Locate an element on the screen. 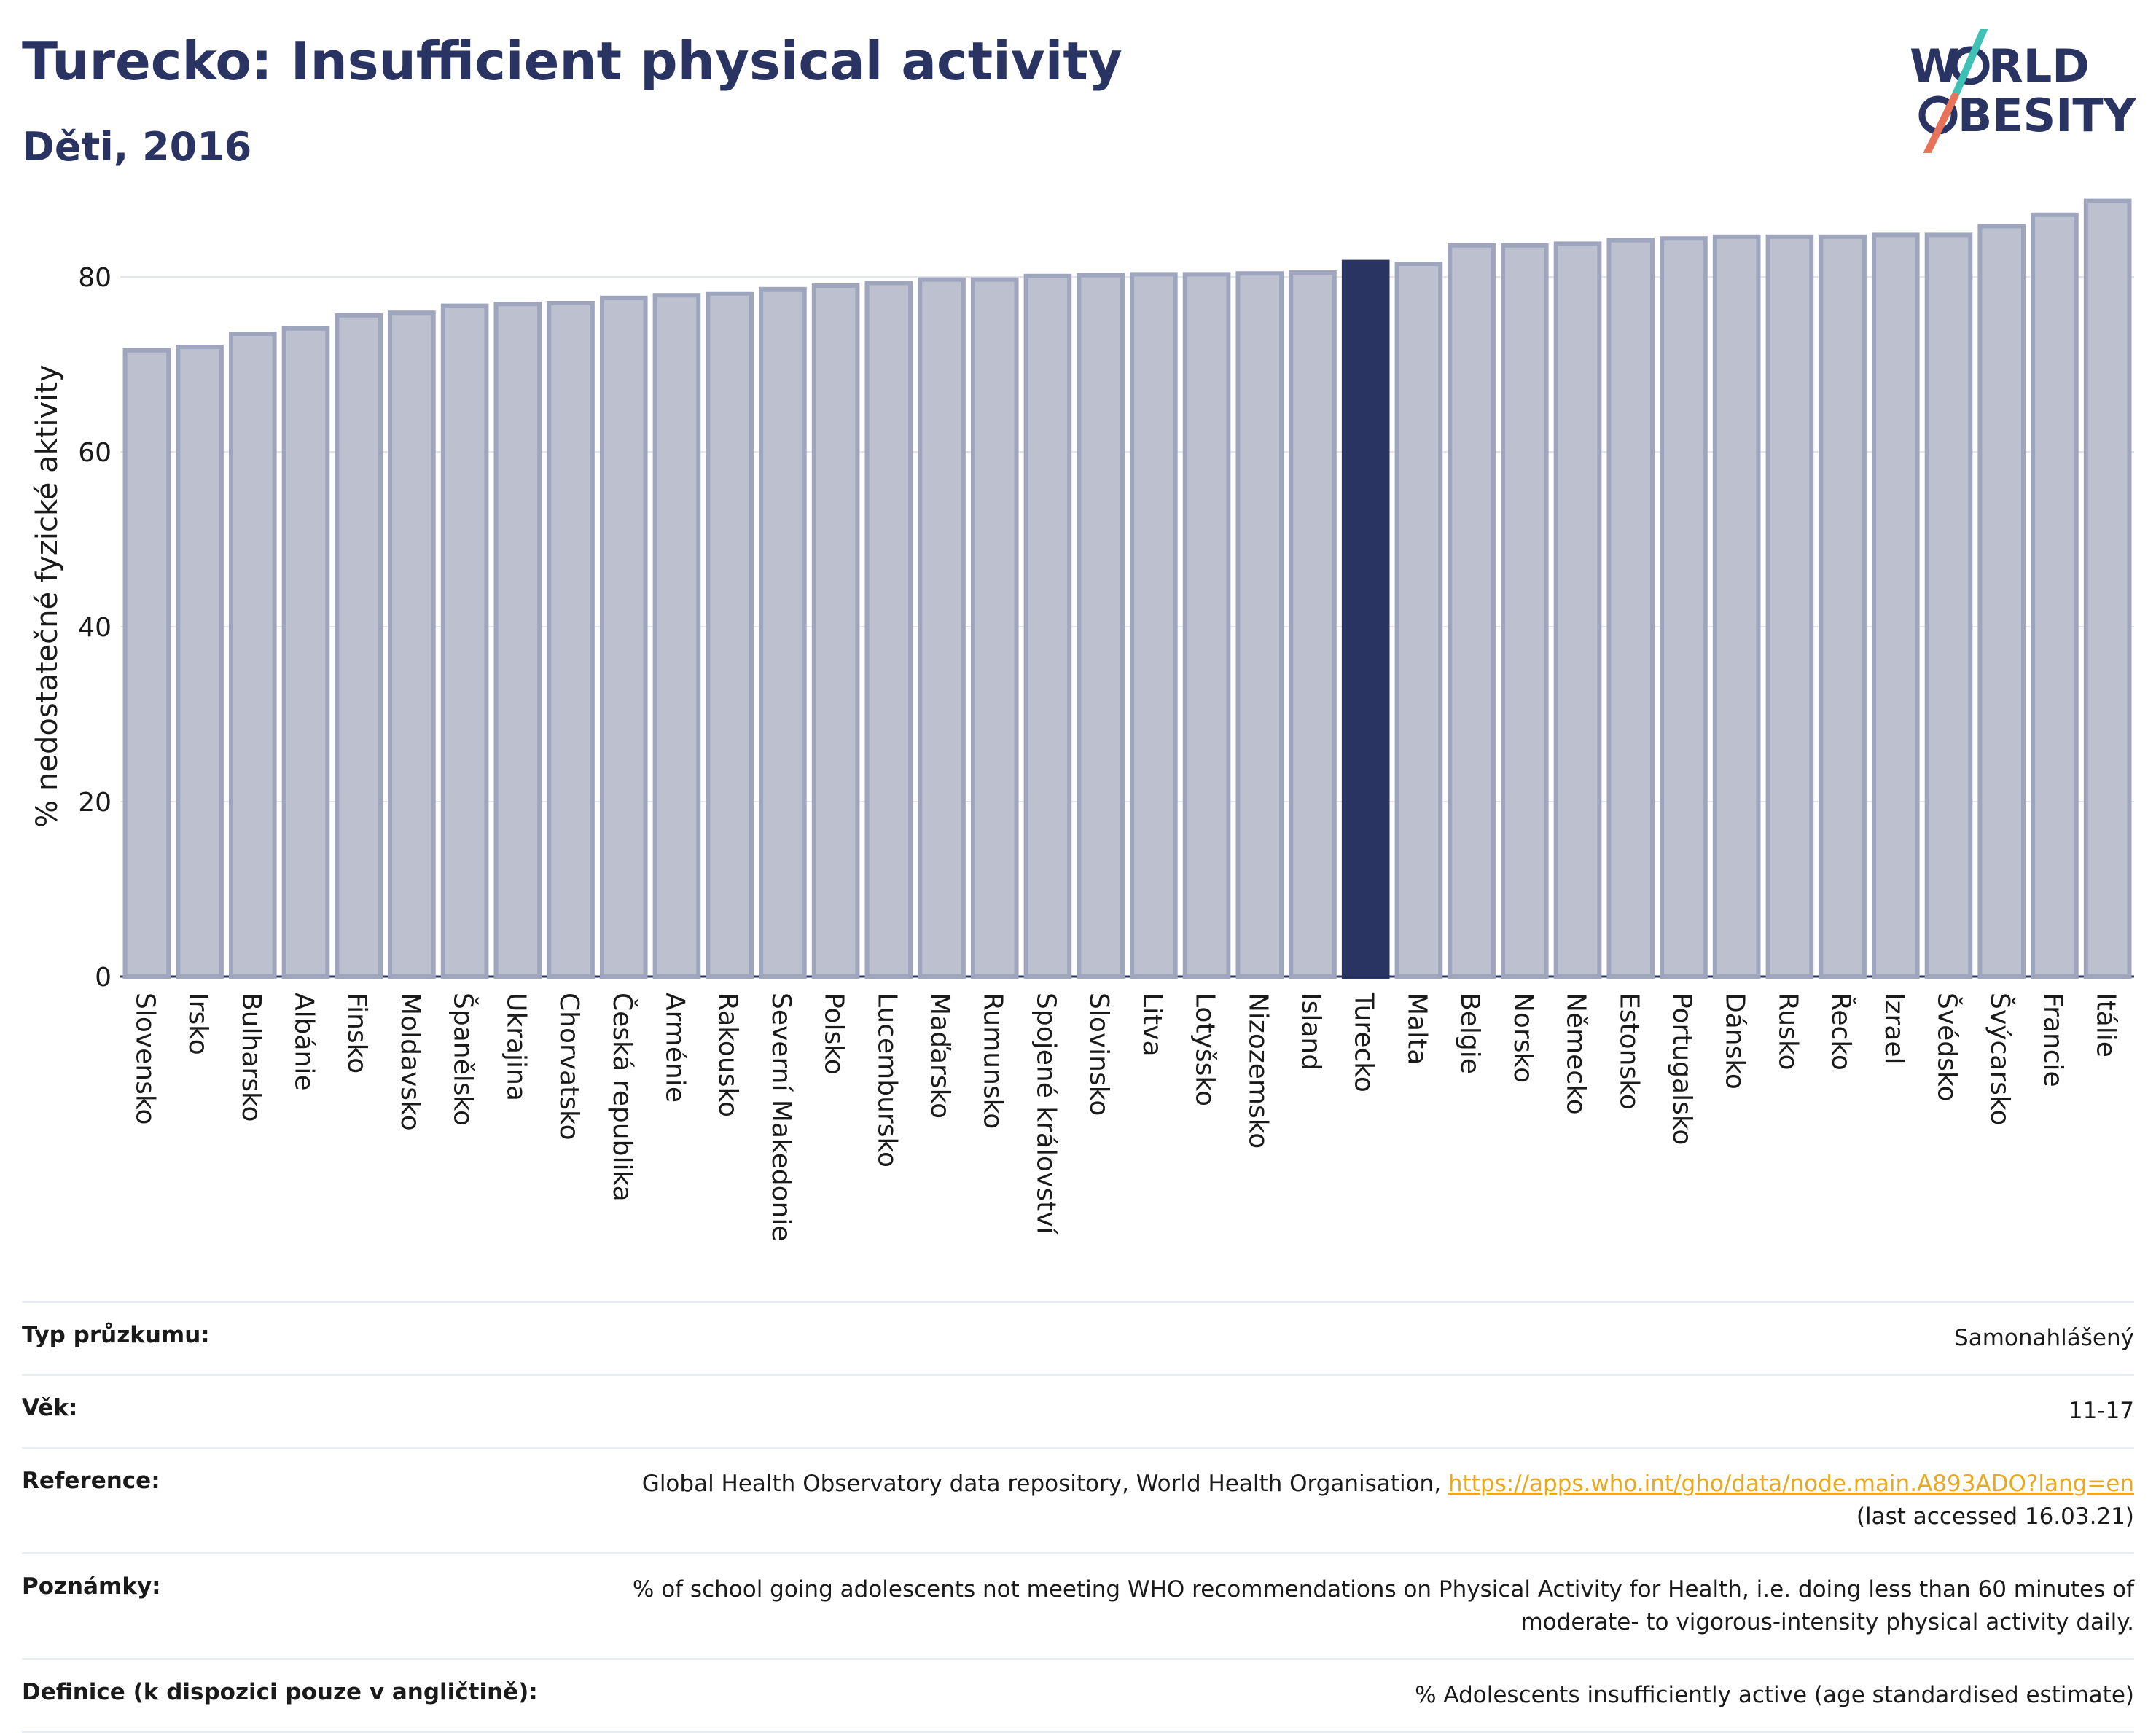  x-tick-label: Španělsko is located at coordinates (464, 1060).